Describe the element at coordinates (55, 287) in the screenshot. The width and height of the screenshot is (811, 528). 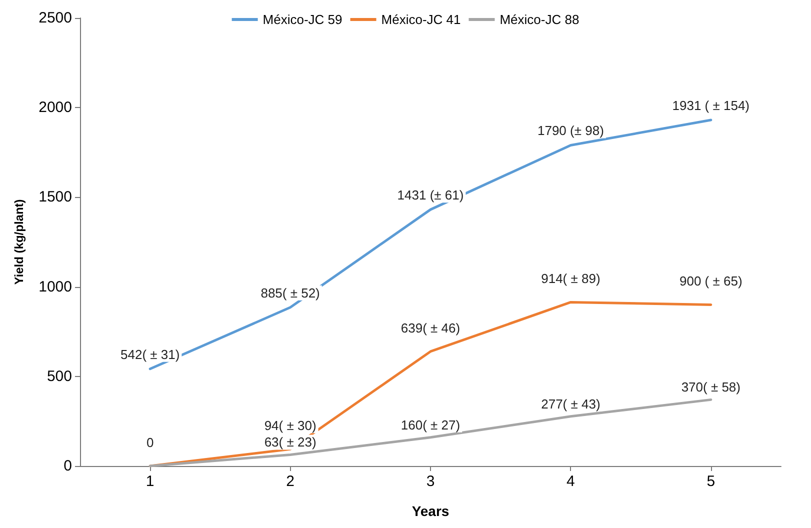
I see `y-tick-label: 1000` at that location.